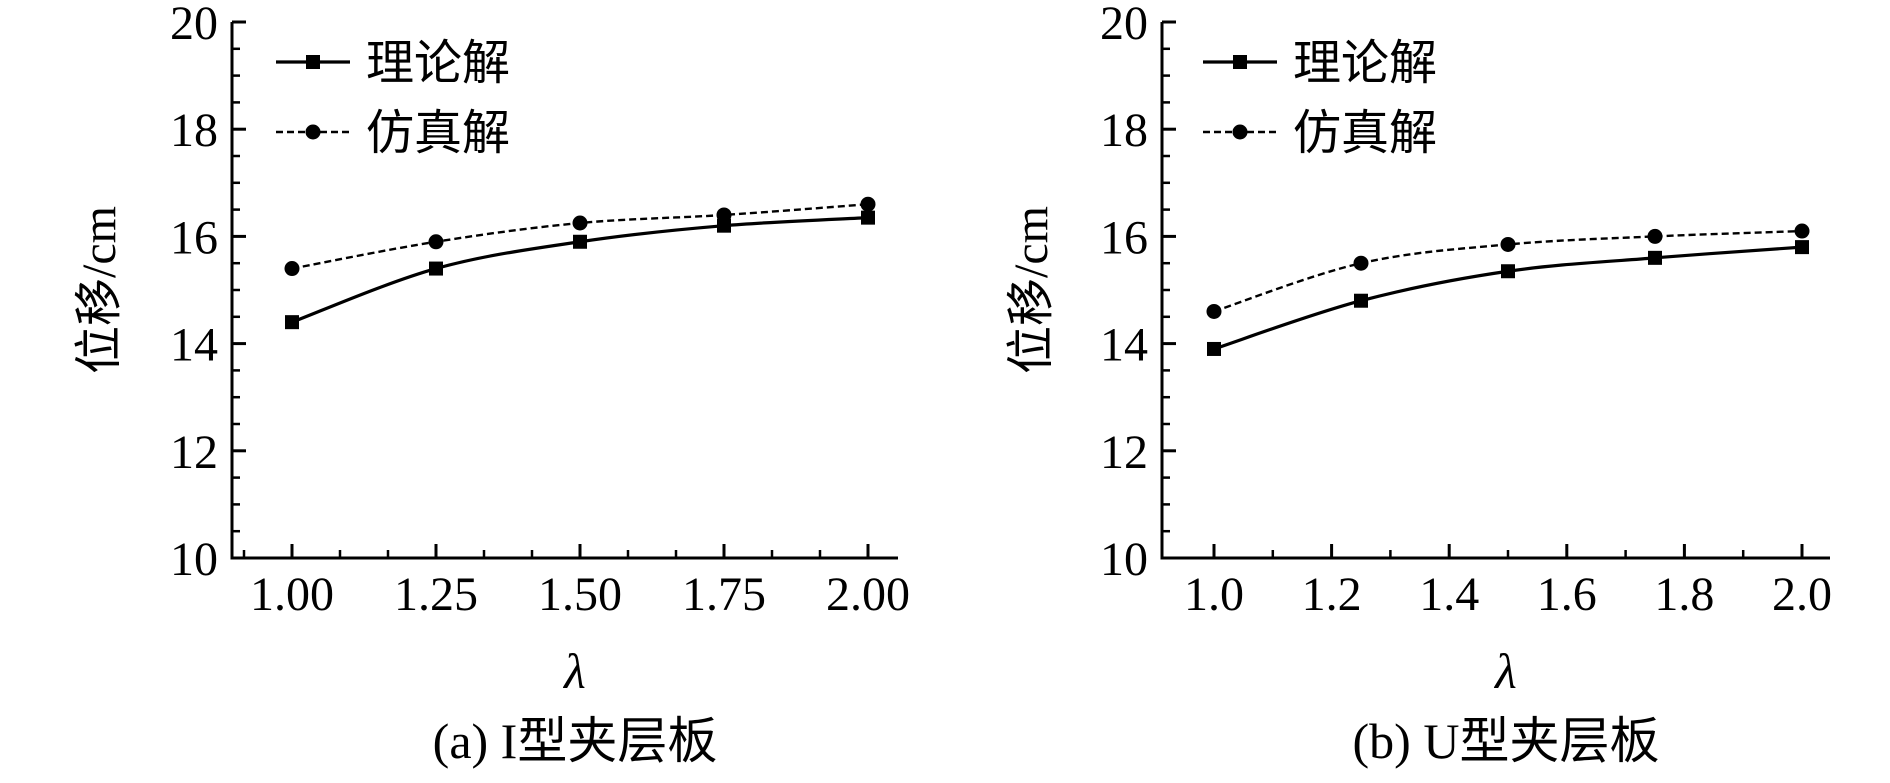 The width and height of the screenshot is (1890, 783). I want to click on x-tick-label: 1.50, so click(580, 594).